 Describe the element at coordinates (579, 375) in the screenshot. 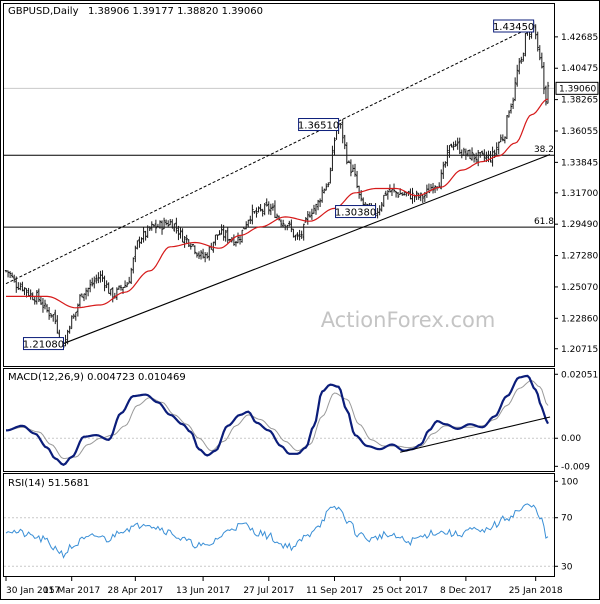

I see `macd-tick-label: 0.02051` at that location.